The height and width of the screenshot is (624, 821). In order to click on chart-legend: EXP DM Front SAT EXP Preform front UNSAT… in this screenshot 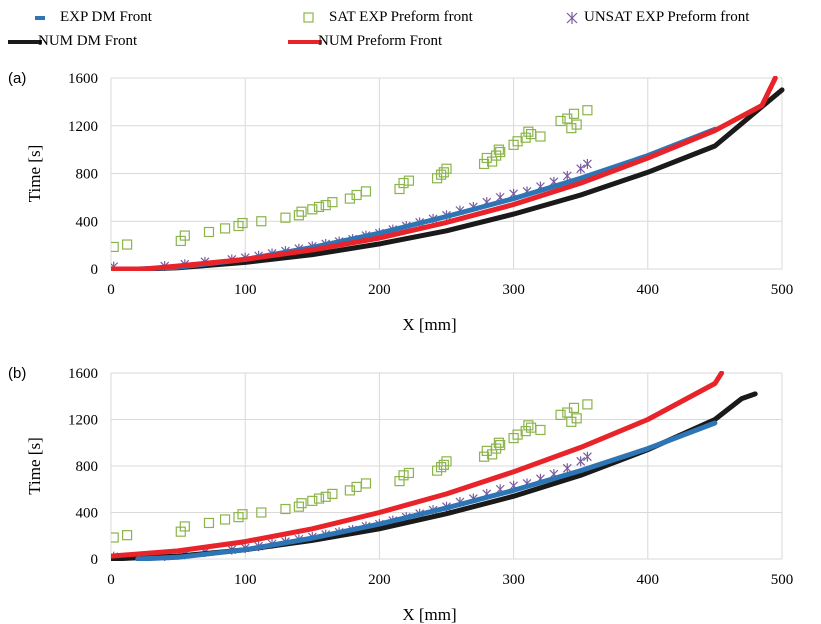, I will do `click(410, 28)`.